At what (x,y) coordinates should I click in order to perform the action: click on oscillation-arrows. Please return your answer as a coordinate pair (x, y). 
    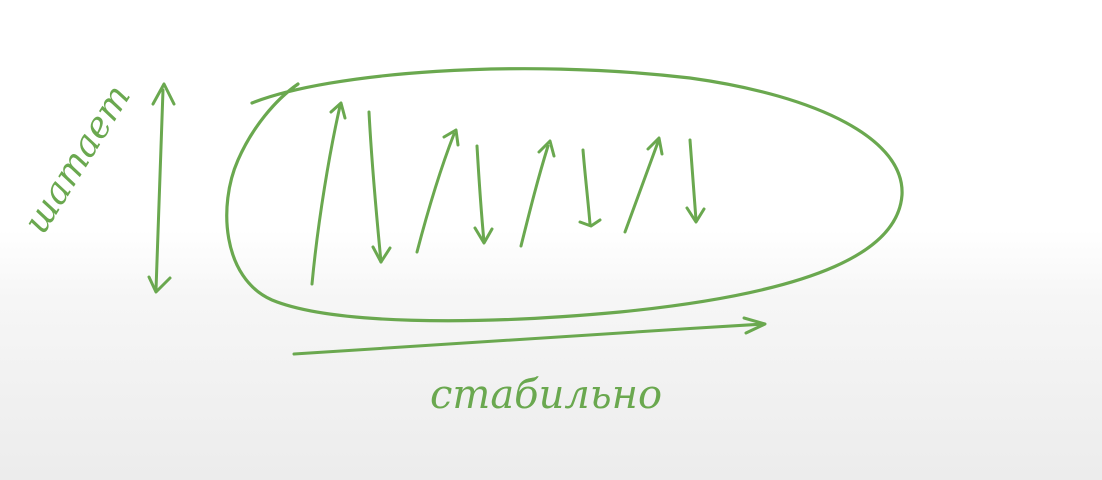
    Looking at the image, I should click on (508, 193).